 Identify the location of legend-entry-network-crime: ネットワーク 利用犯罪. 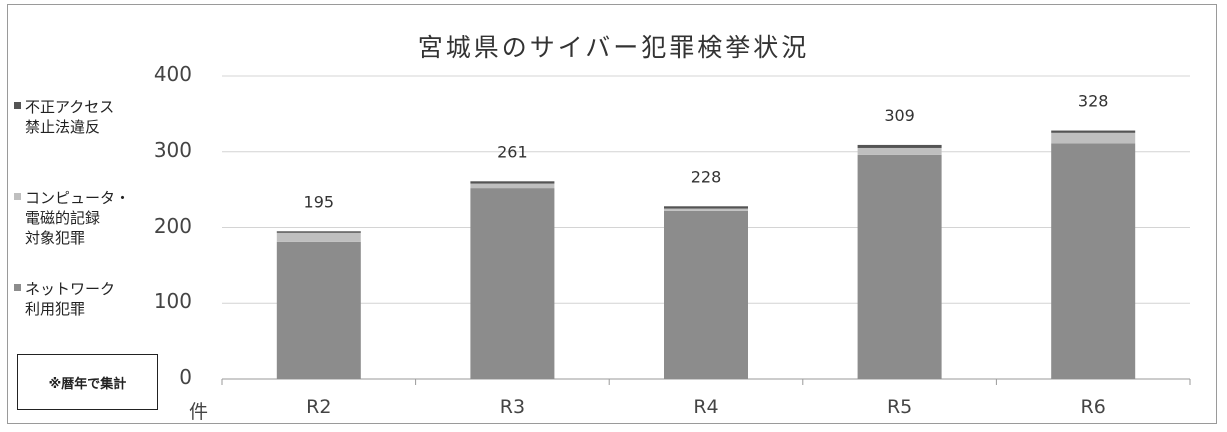
(79, 299).